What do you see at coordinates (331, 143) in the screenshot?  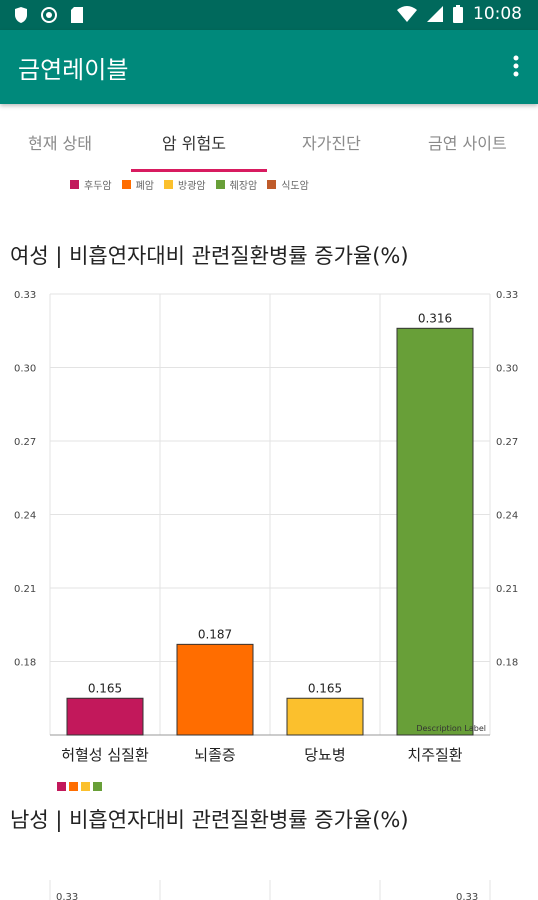 I see `tab-self-diagnosis: 자가진단` at bounding box center [331, 143].